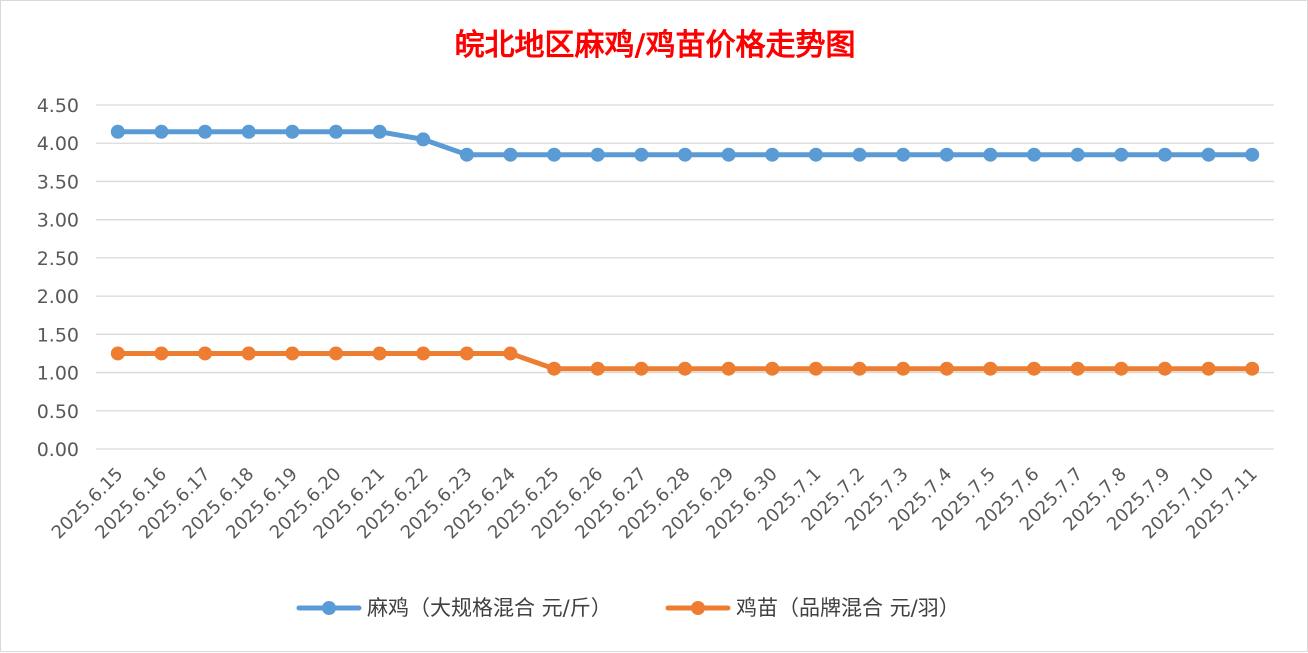 Image resolution: width=1308 pixels, height=653 pixels. Describe the element at coordinates (58, 144) in the screenshot. I see `y-tick-label: 4.00` at that location.